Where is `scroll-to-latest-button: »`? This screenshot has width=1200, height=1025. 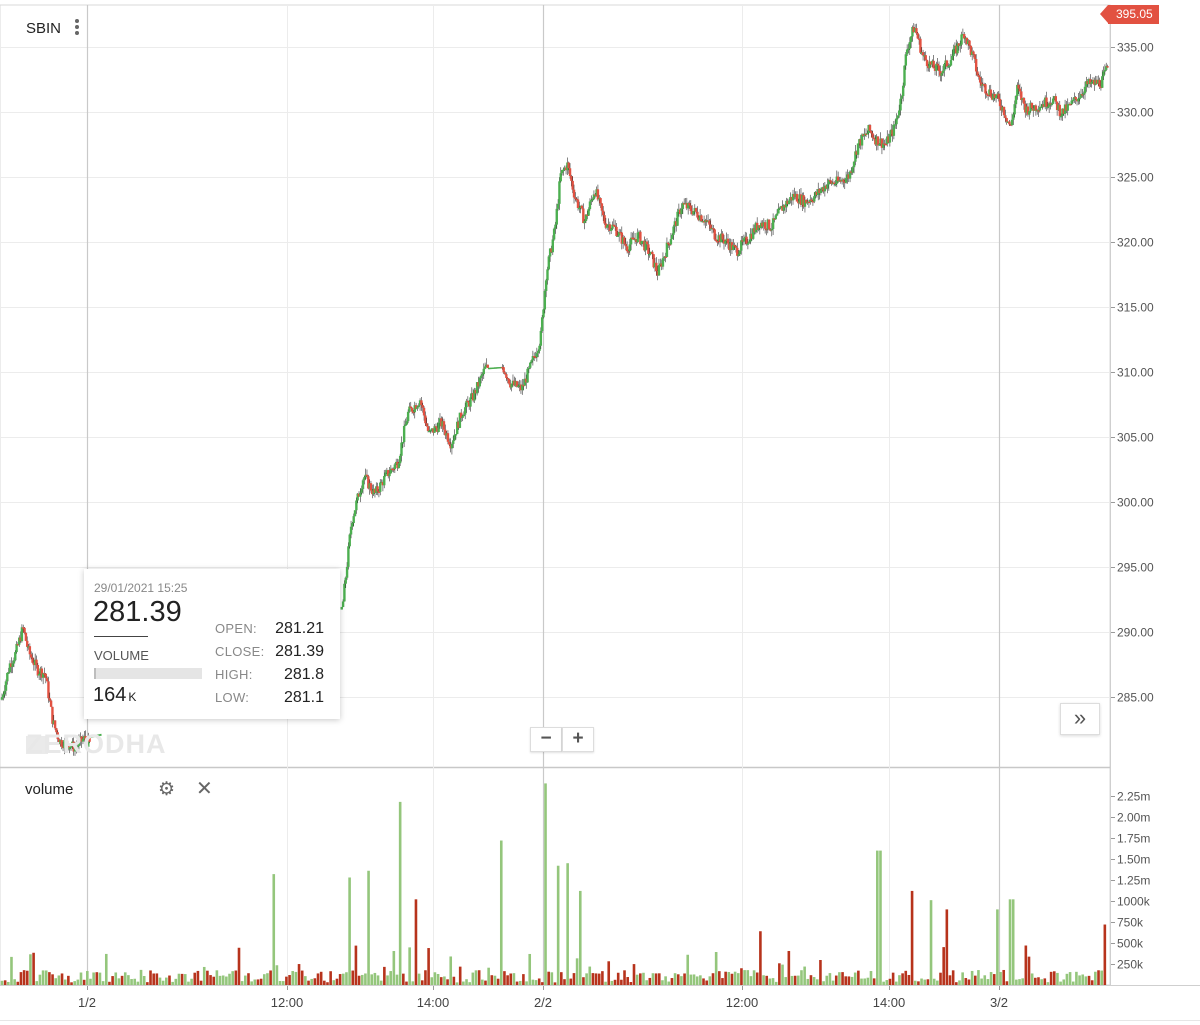
scroll-to-latest-button: » is located at coordinates (1080, 719).